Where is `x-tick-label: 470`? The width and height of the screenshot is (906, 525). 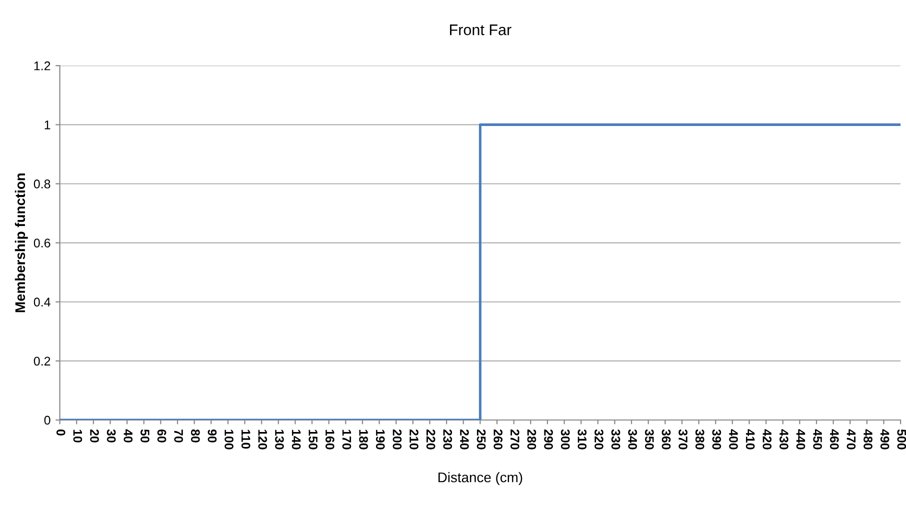 x-tick-label: 470 is located at coordinates (851, 439).